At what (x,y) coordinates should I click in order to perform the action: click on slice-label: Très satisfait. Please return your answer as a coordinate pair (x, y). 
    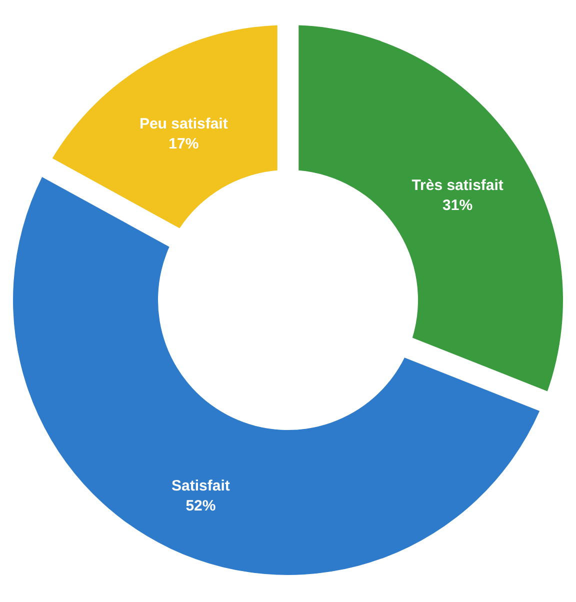
    Looking at the image, I should click on (458, 185).